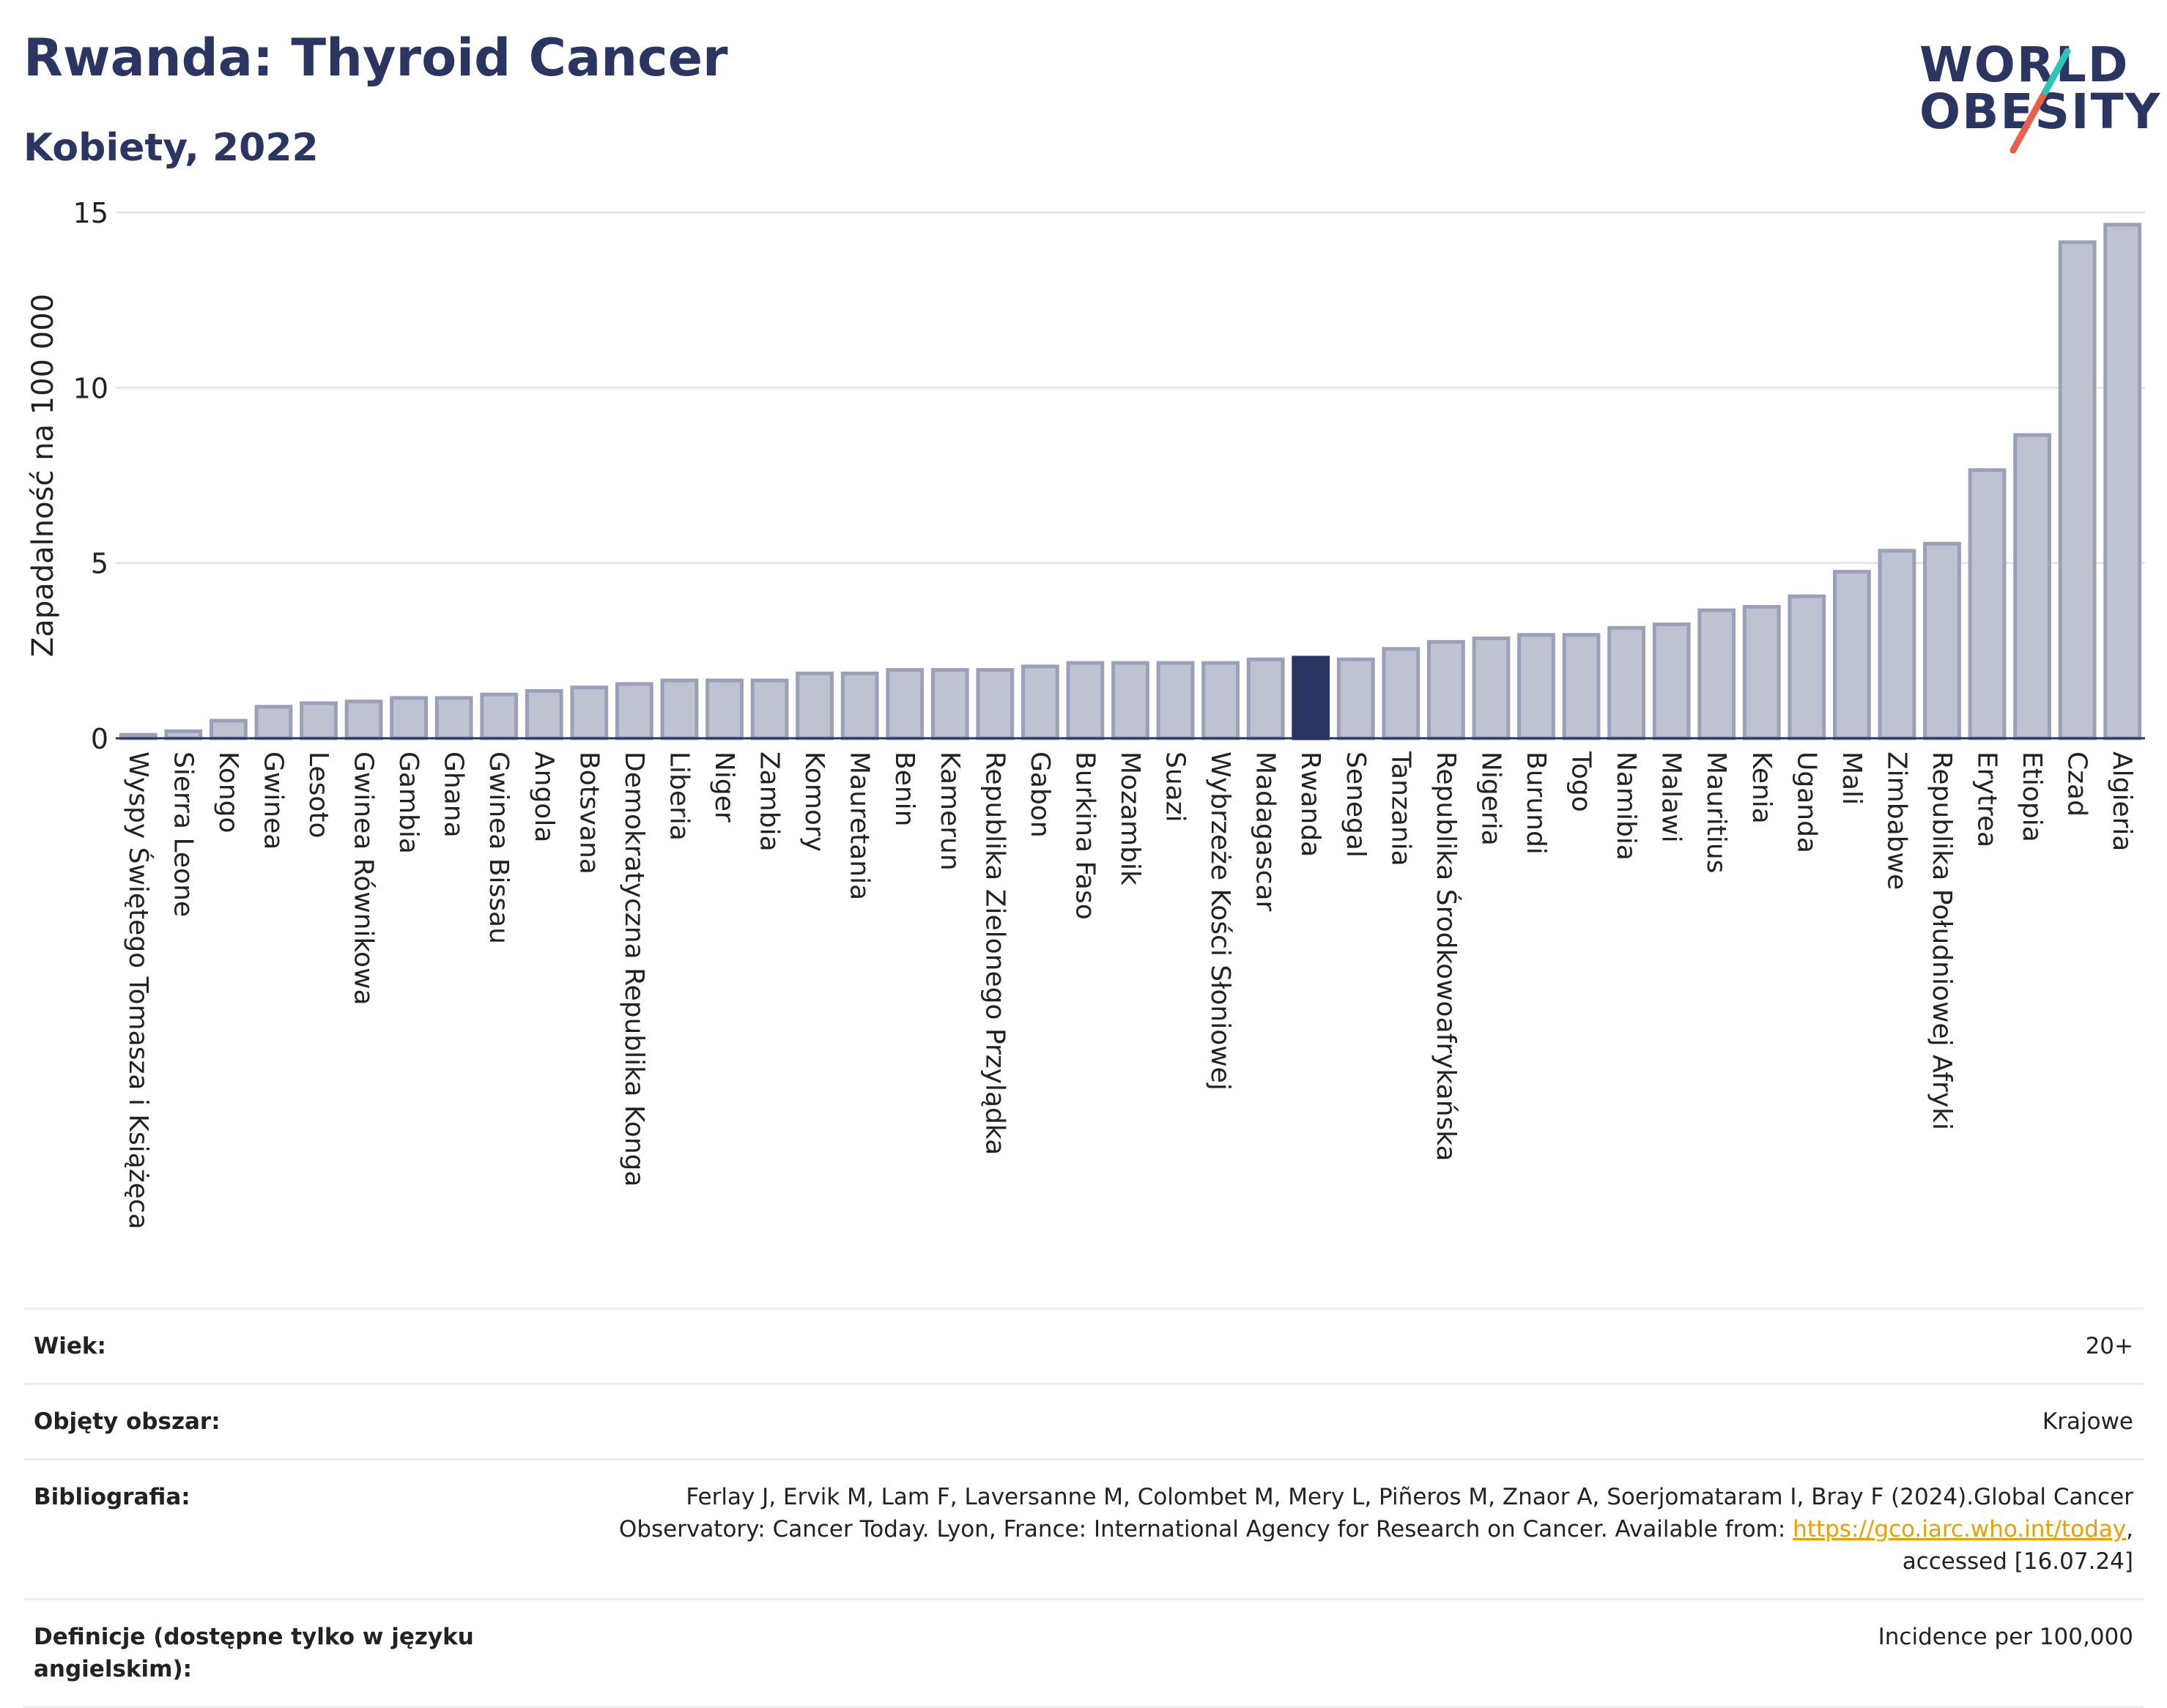  Describe the element at coordinates (100, 739) in the screenshot. I see `y-tick-label: 0` at that location.